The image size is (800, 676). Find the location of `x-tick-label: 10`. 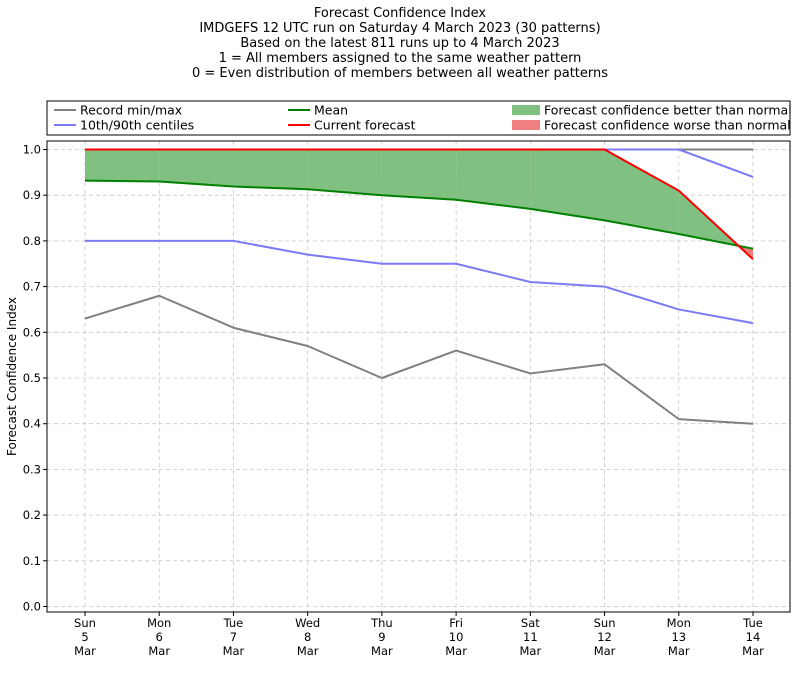

x-tick-label: 10 is located at coordinates (456, 637).